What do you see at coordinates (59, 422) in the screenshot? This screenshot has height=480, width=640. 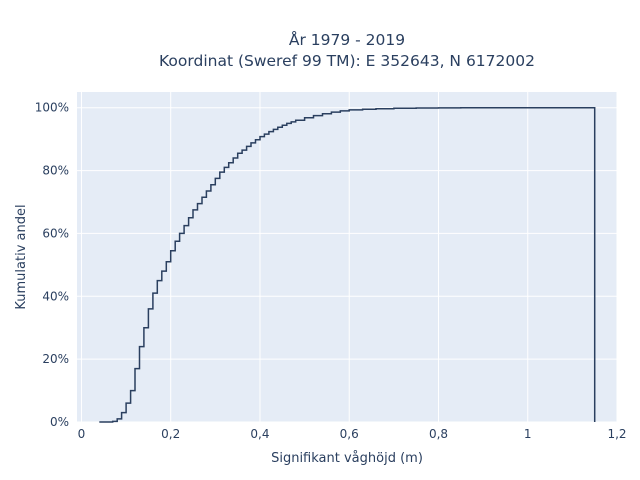 I see `y-tick-label: 0%` at bounding box center [59, 422].